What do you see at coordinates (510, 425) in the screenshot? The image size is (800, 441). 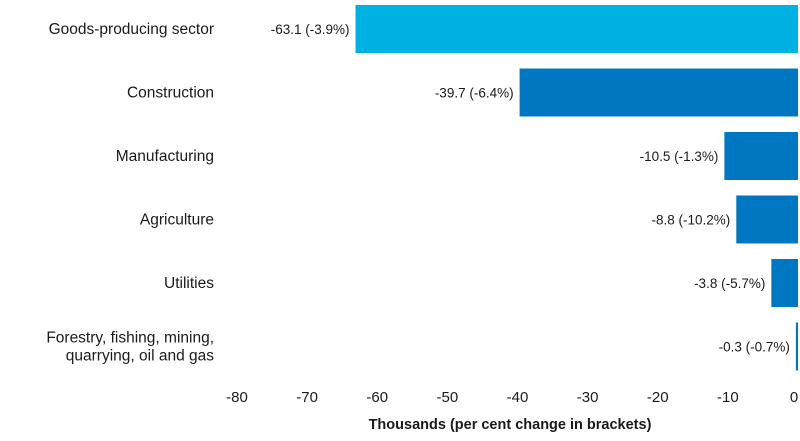 I see `x-axis-title: Thousands (per cent change in brackets)` at bounding box center [510, 425].